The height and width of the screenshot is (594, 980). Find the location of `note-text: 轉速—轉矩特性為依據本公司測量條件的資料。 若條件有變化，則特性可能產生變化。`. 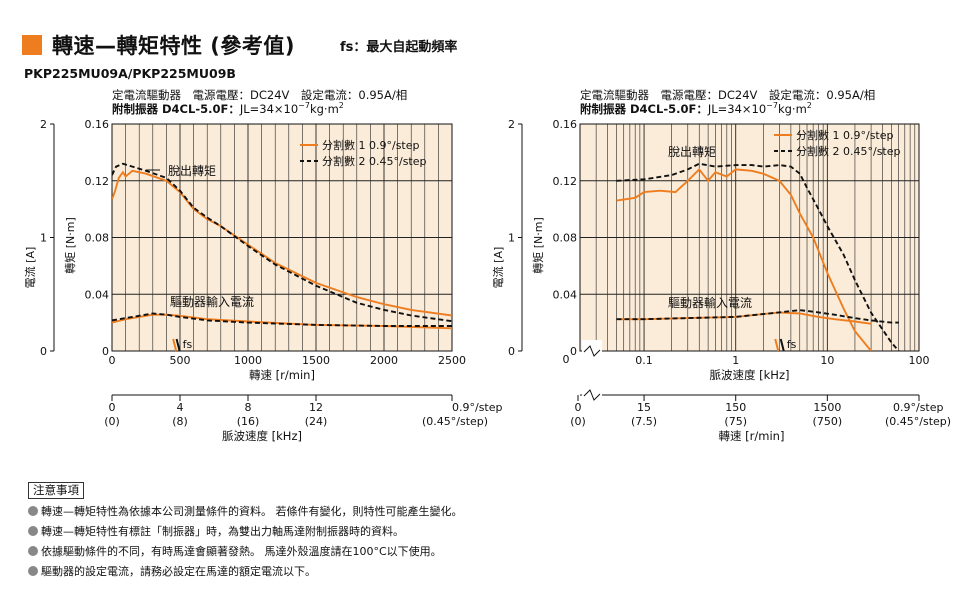

note-text: 轉速—轉矩特性為依據本公司測量條件的資料。 若條件有變化，則特性可能產生變化。 is located at coordinates (252, 511).